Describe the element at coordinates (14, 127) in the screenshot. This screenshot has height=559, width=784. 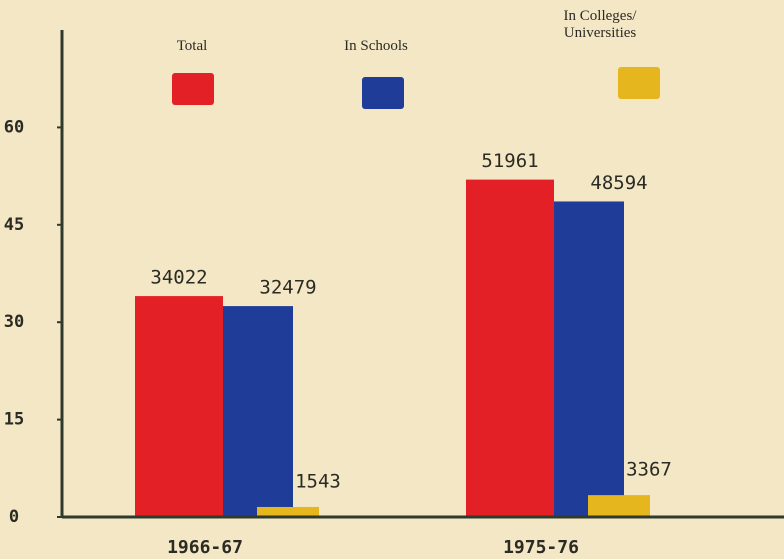
I see `y-tick-label: 60` at that location.